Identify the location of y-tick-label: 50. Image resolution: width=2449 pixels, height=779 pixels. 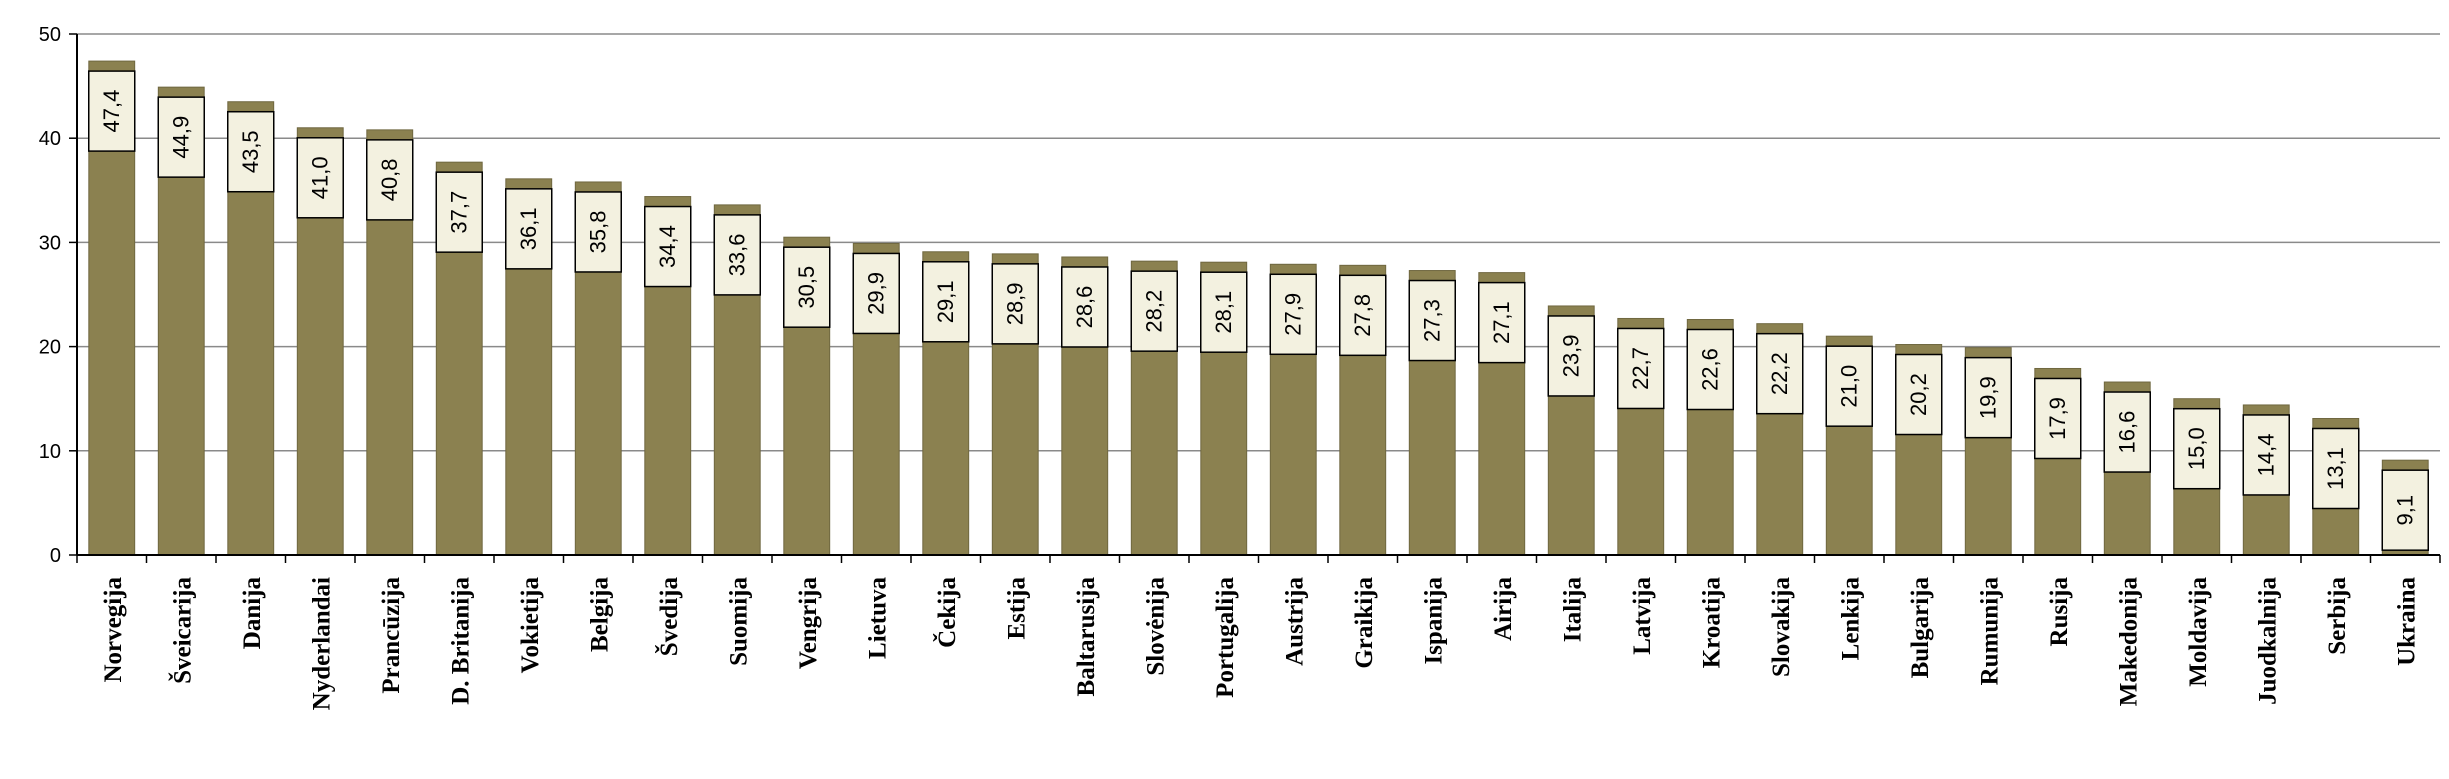
(50, 35).